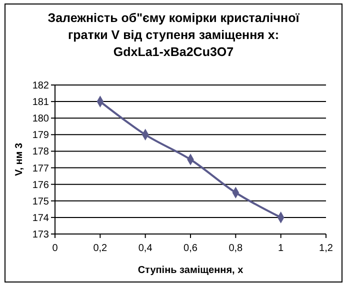 The width and height of the screenshot is (347, 287). What do you see at coordinates (41, 136) in the screenshot?
I see `y-tick-label: 179` at bounding box center [41, 136].